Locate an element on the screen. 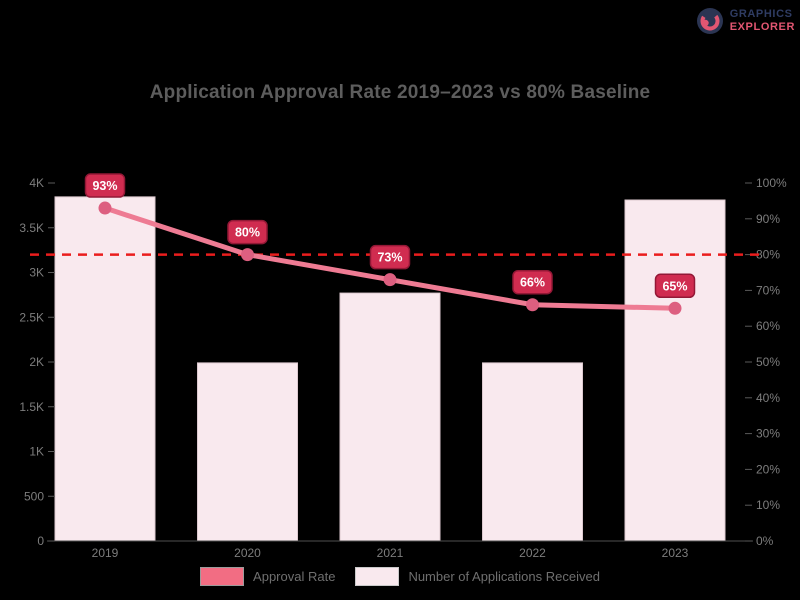 Image resolution: width=800 pixels, height=600 pixels. value-badge-label: 65% is located at coordinates (674, 286).